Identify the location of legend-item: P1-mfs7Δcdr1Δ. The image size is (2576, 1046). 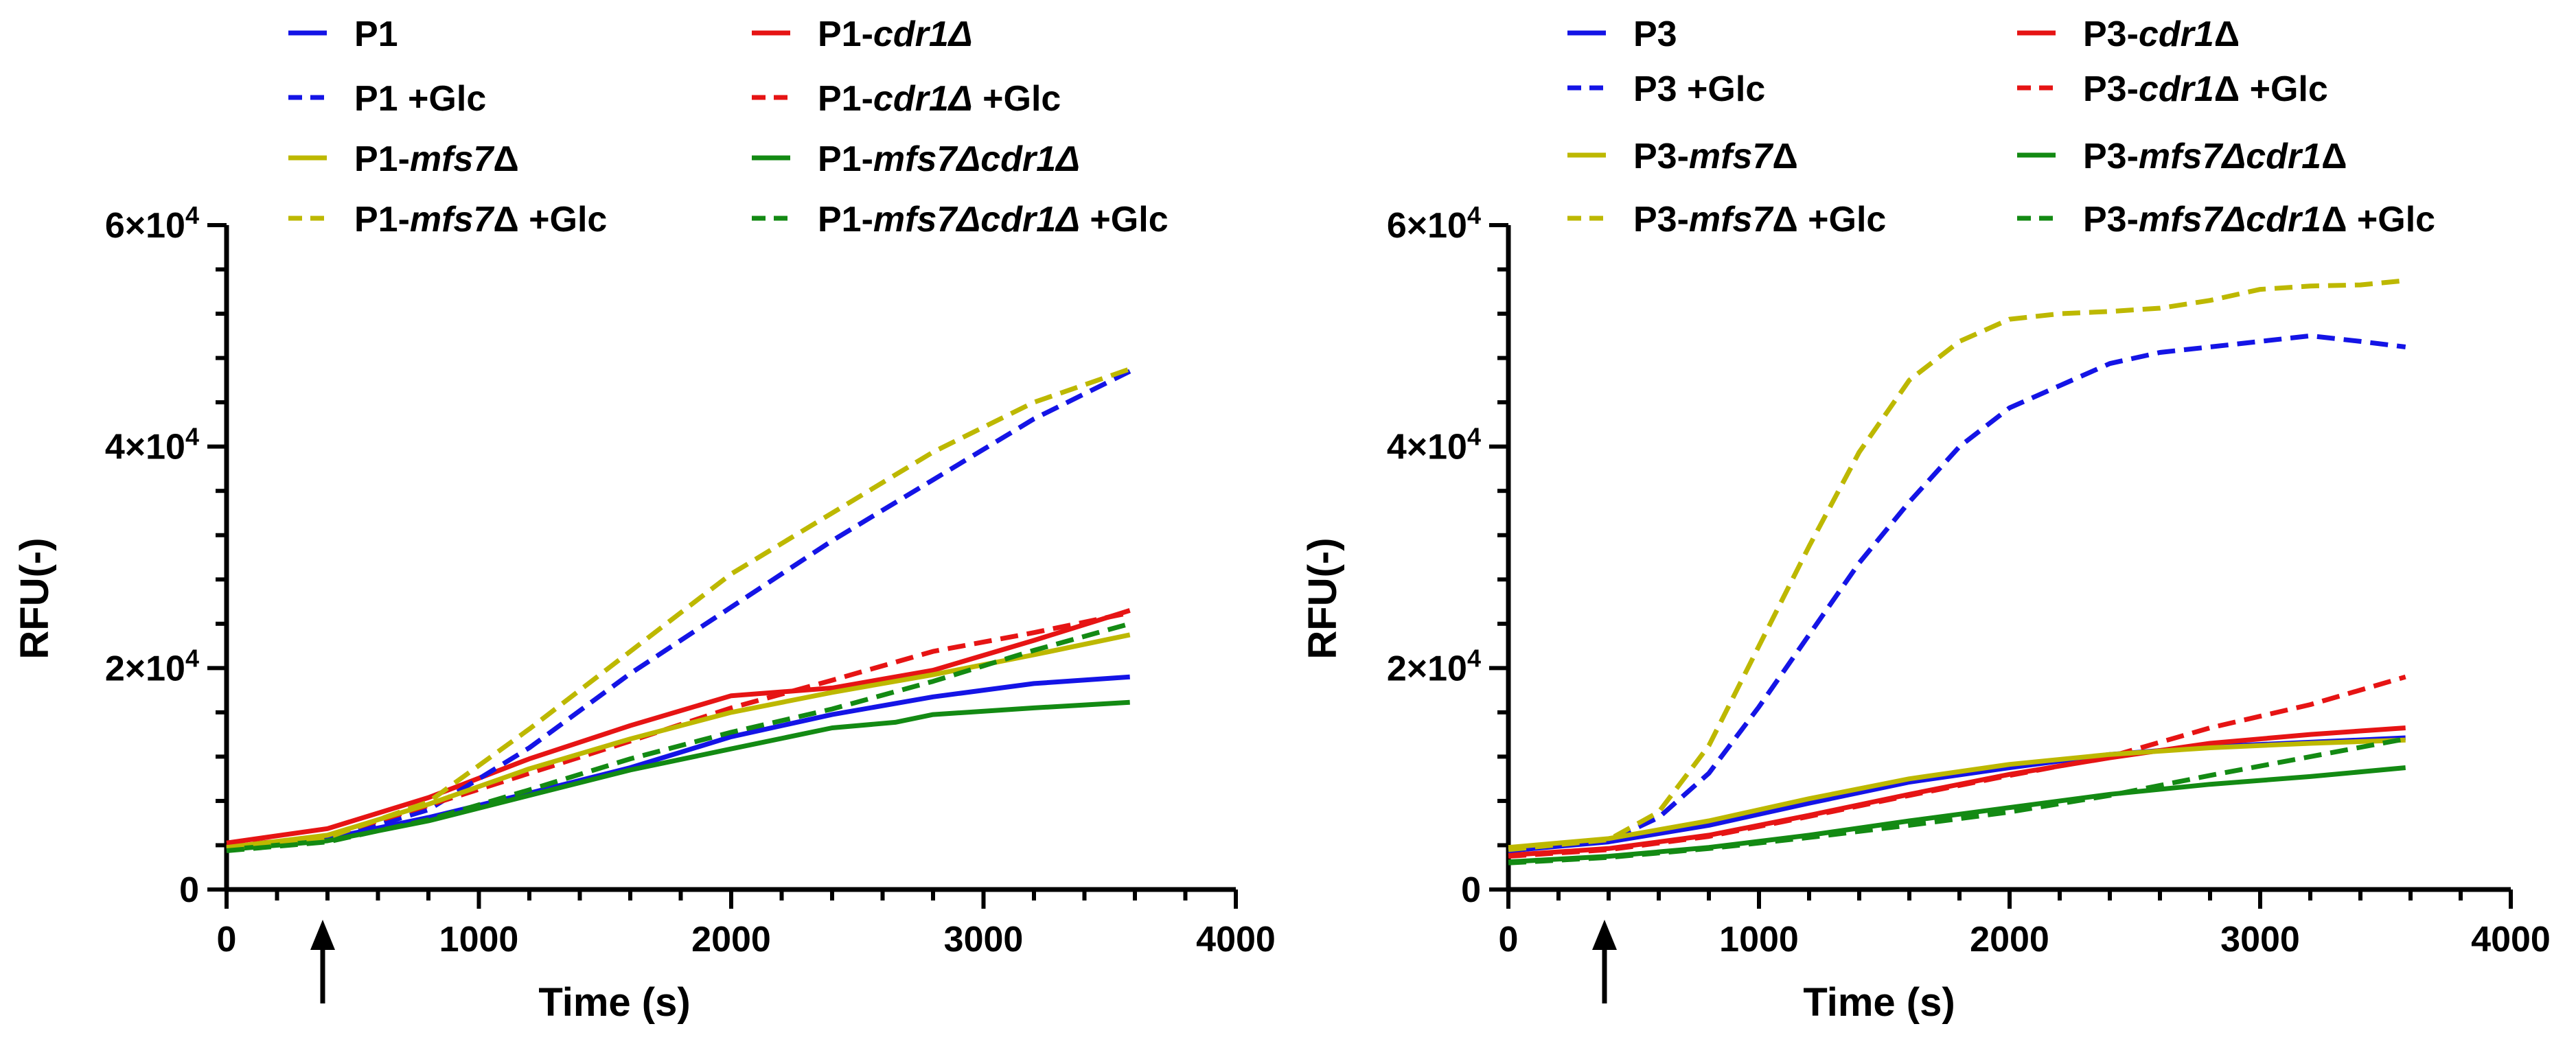
(916, 159).